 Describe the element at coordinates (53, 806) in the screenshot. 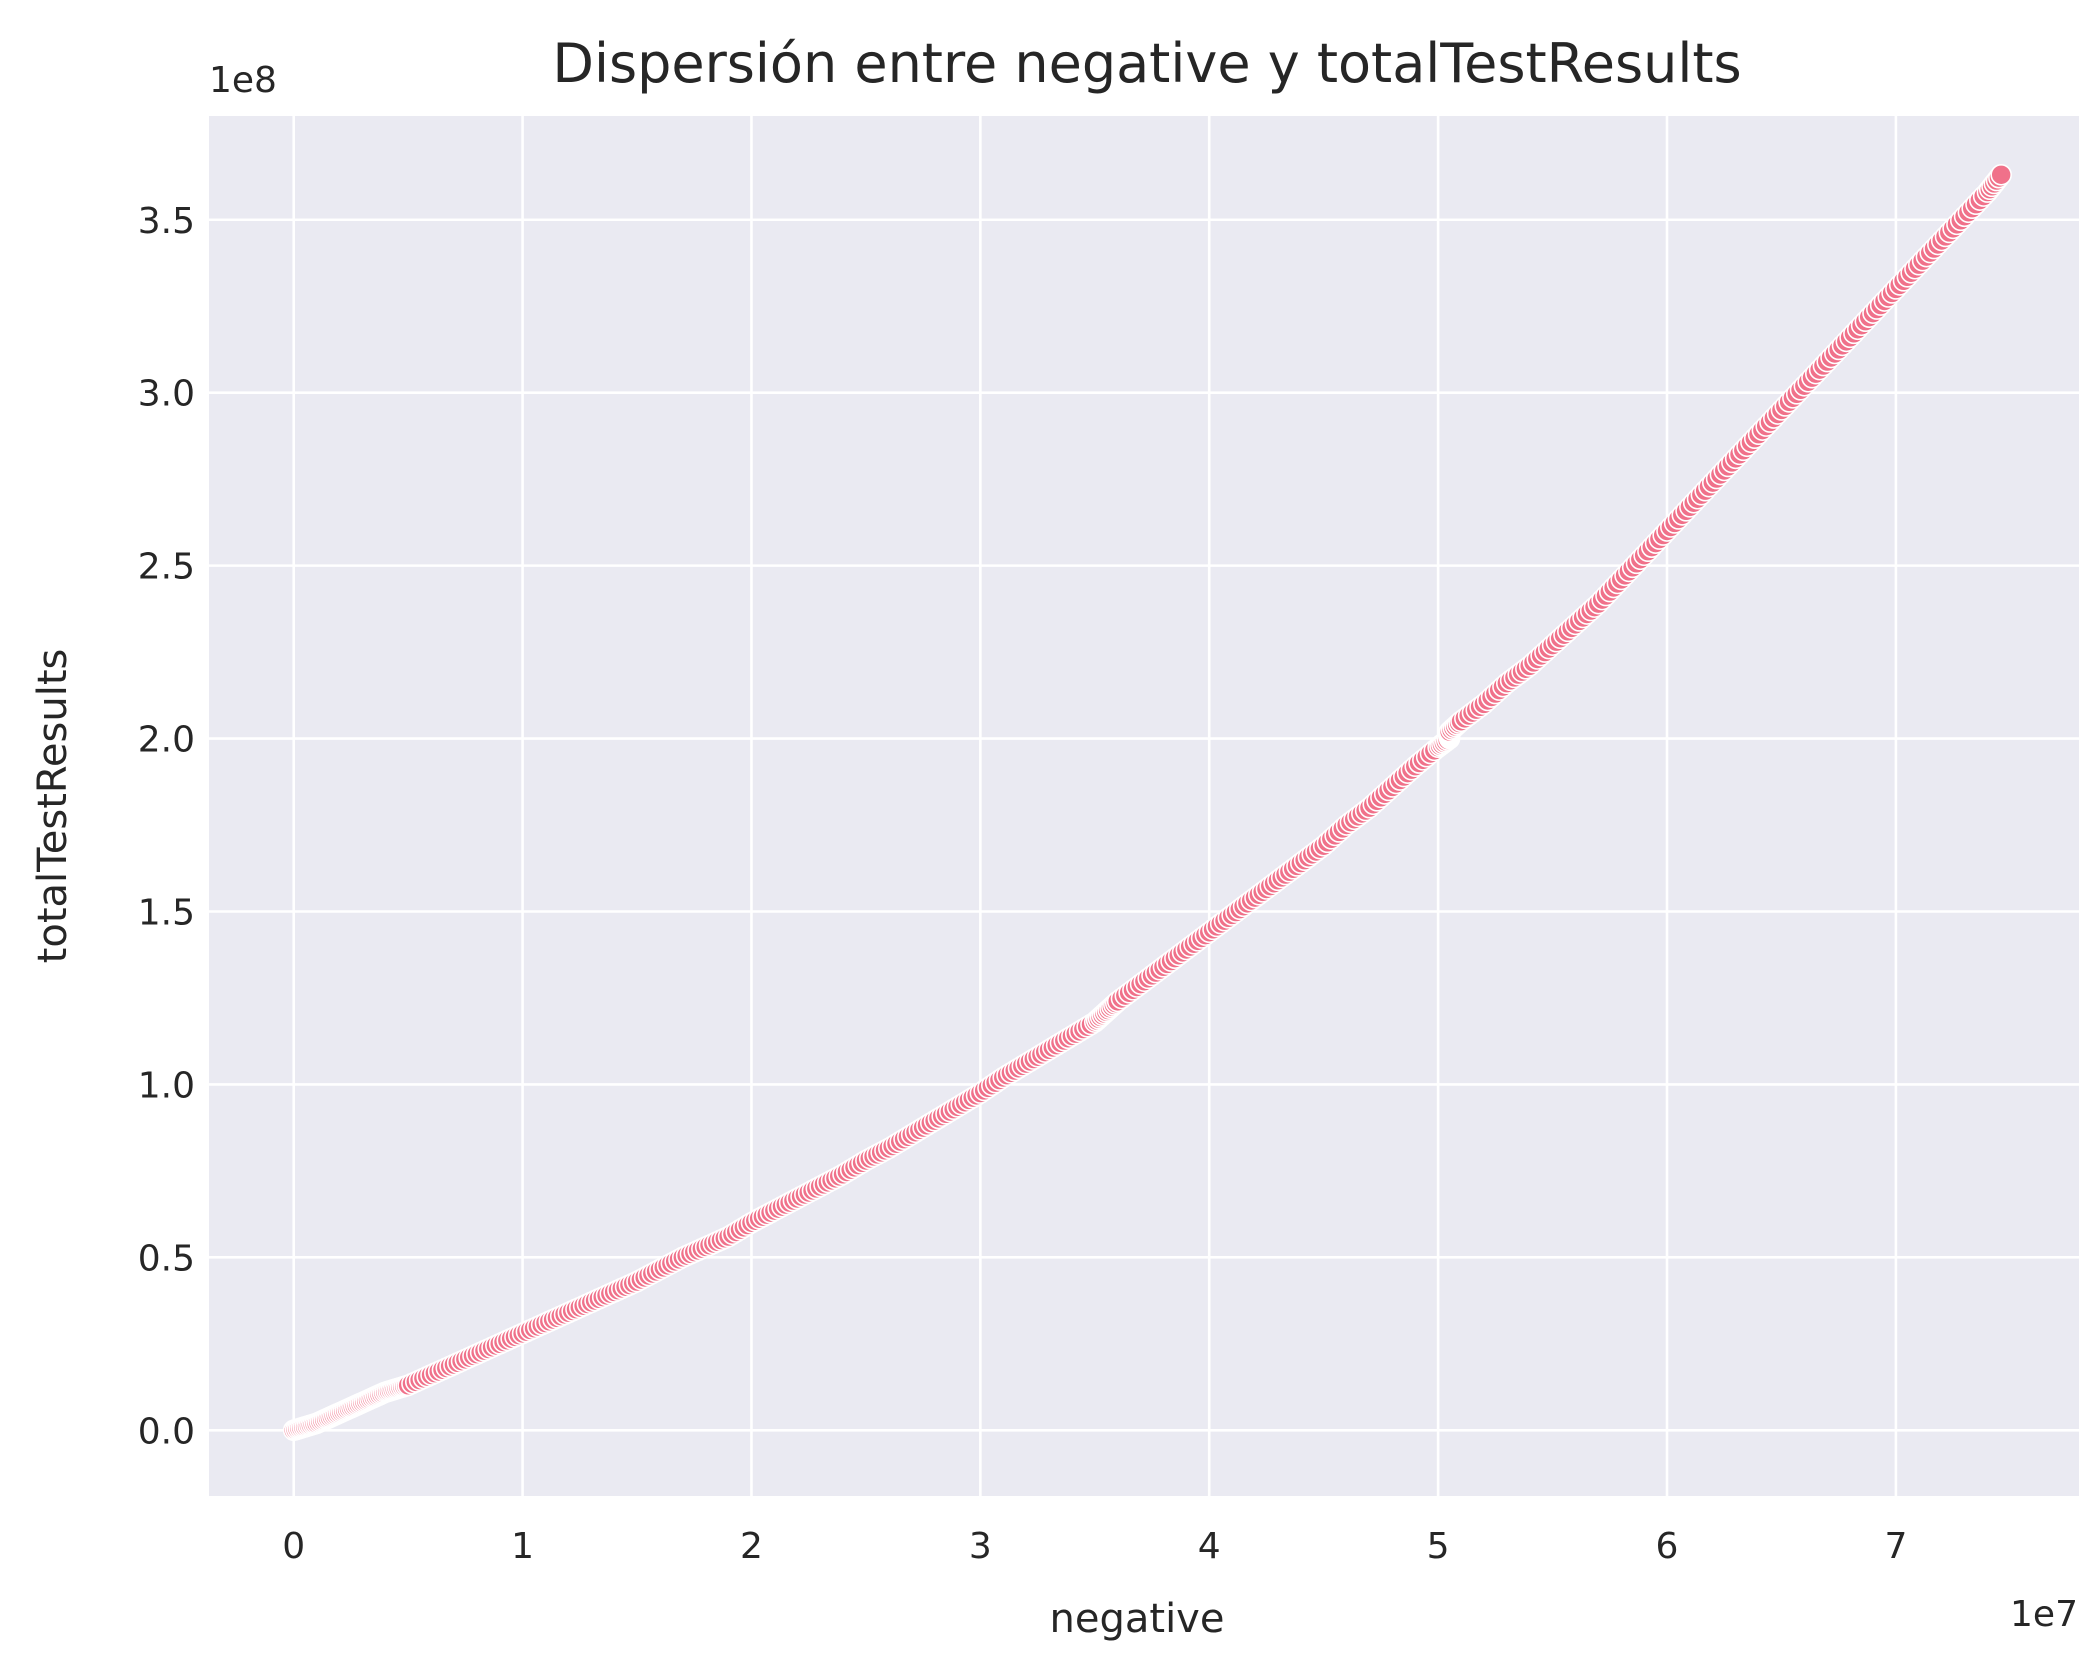

I see `y-axis-label: totalTestResults` at that location.